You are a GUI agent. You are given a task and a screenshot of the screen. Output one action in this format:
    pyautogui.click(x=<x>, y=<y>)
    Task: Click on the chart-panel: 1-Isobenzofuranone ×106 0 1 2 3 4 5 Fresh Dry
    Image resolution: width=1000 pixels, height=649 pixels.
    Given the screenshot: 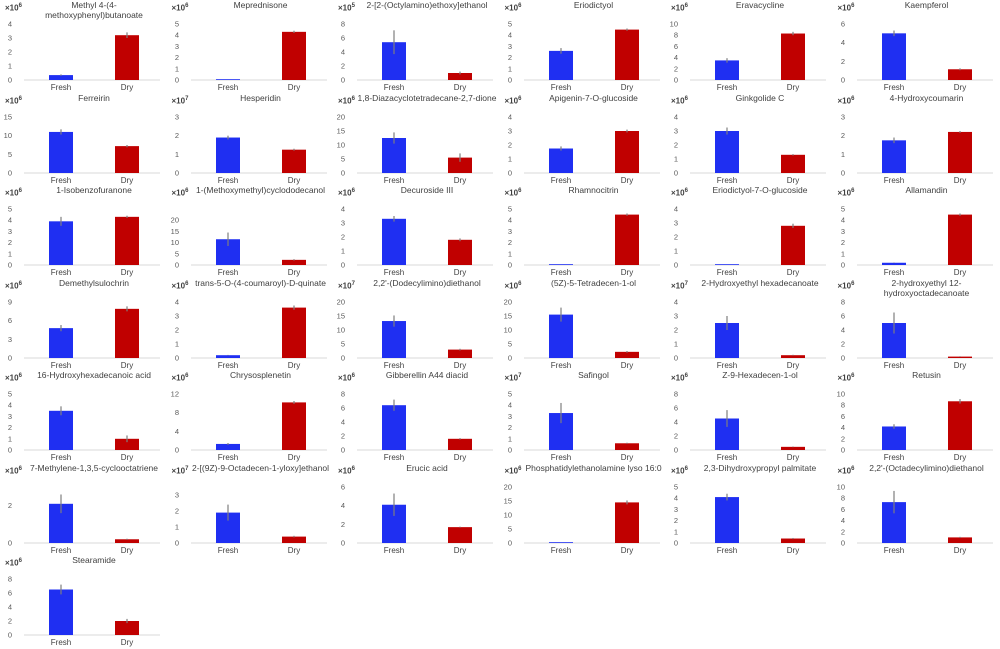 What is the action you would take?
    pyautogui.click(x=83, y=231)
    